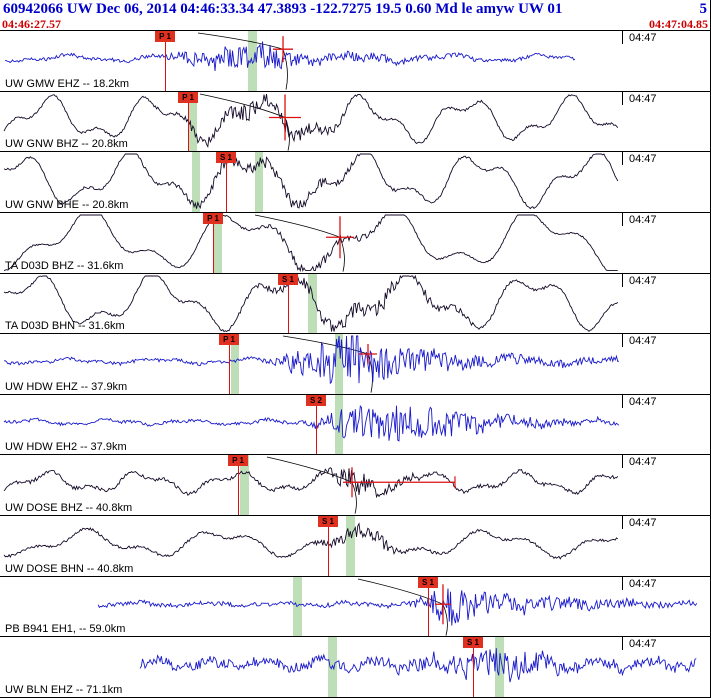  Describe the element at coordinates (67, 83) in the screenshot. I see `station-label: UW GMW EHZ -- 18.2km` at that location.